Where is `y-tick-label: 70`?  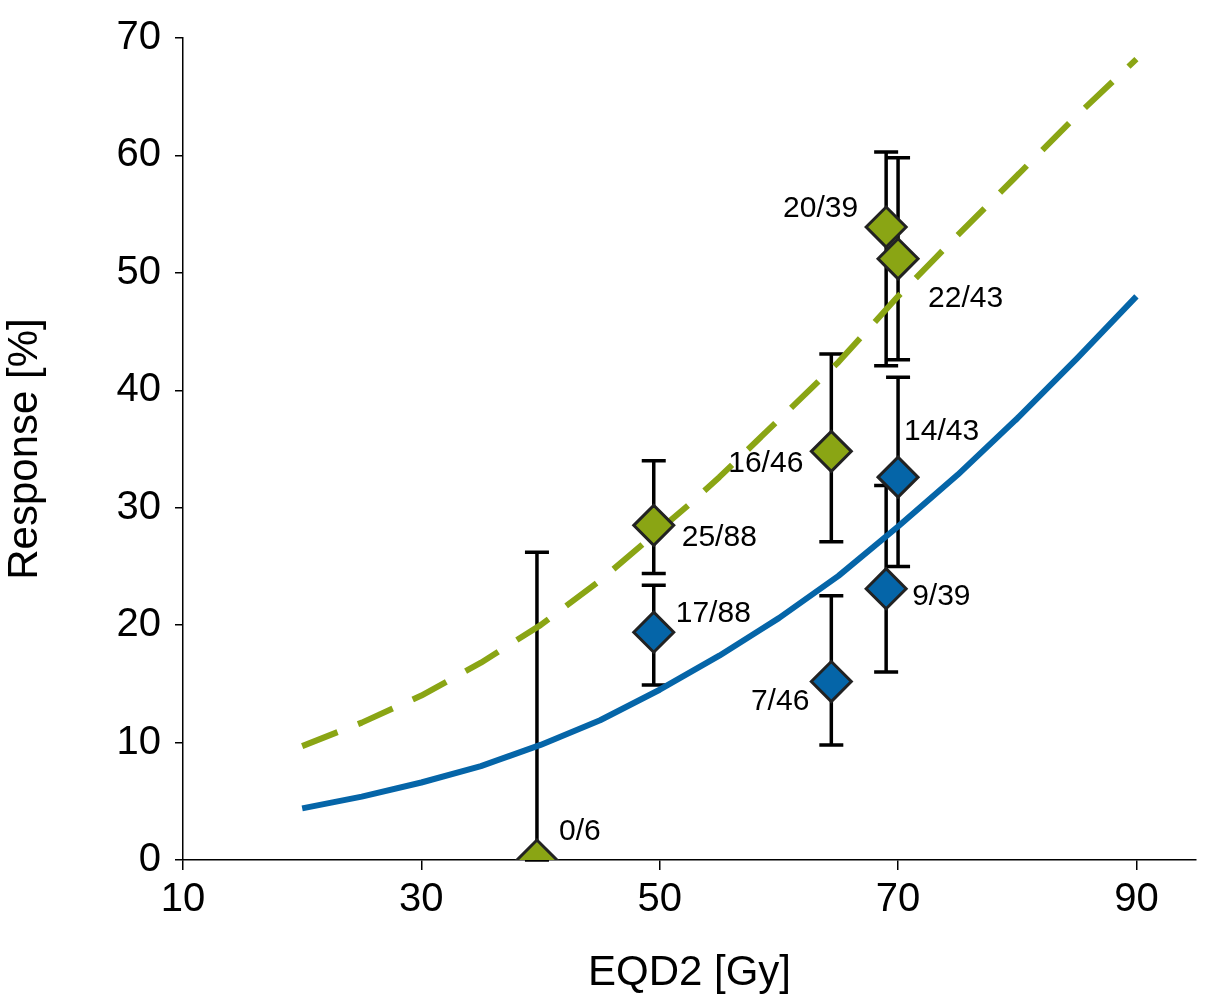
y-tick-label: 70 is located at coordinates (138, 35).